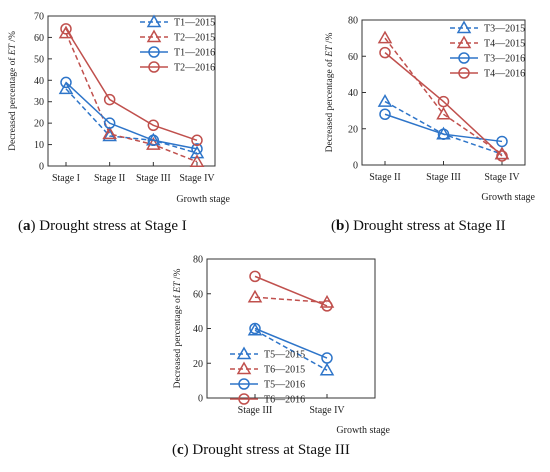  Describe the element at coordinates (113, 226) in the screenshot. I see `caption-a-text: Drought stress at Stage I` at that location.